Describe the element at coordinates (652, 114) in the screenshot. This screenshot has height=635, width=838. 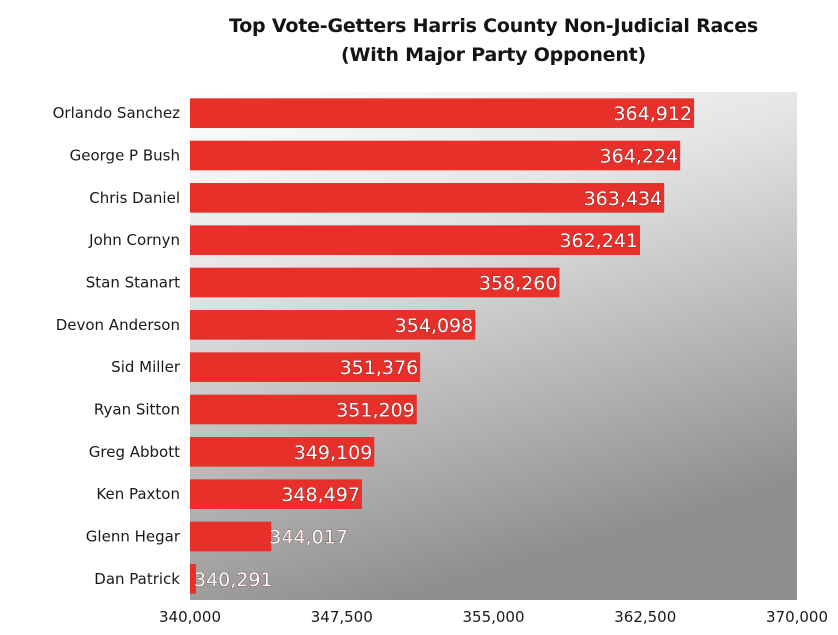
I see `value-label: 364,912` at that location.